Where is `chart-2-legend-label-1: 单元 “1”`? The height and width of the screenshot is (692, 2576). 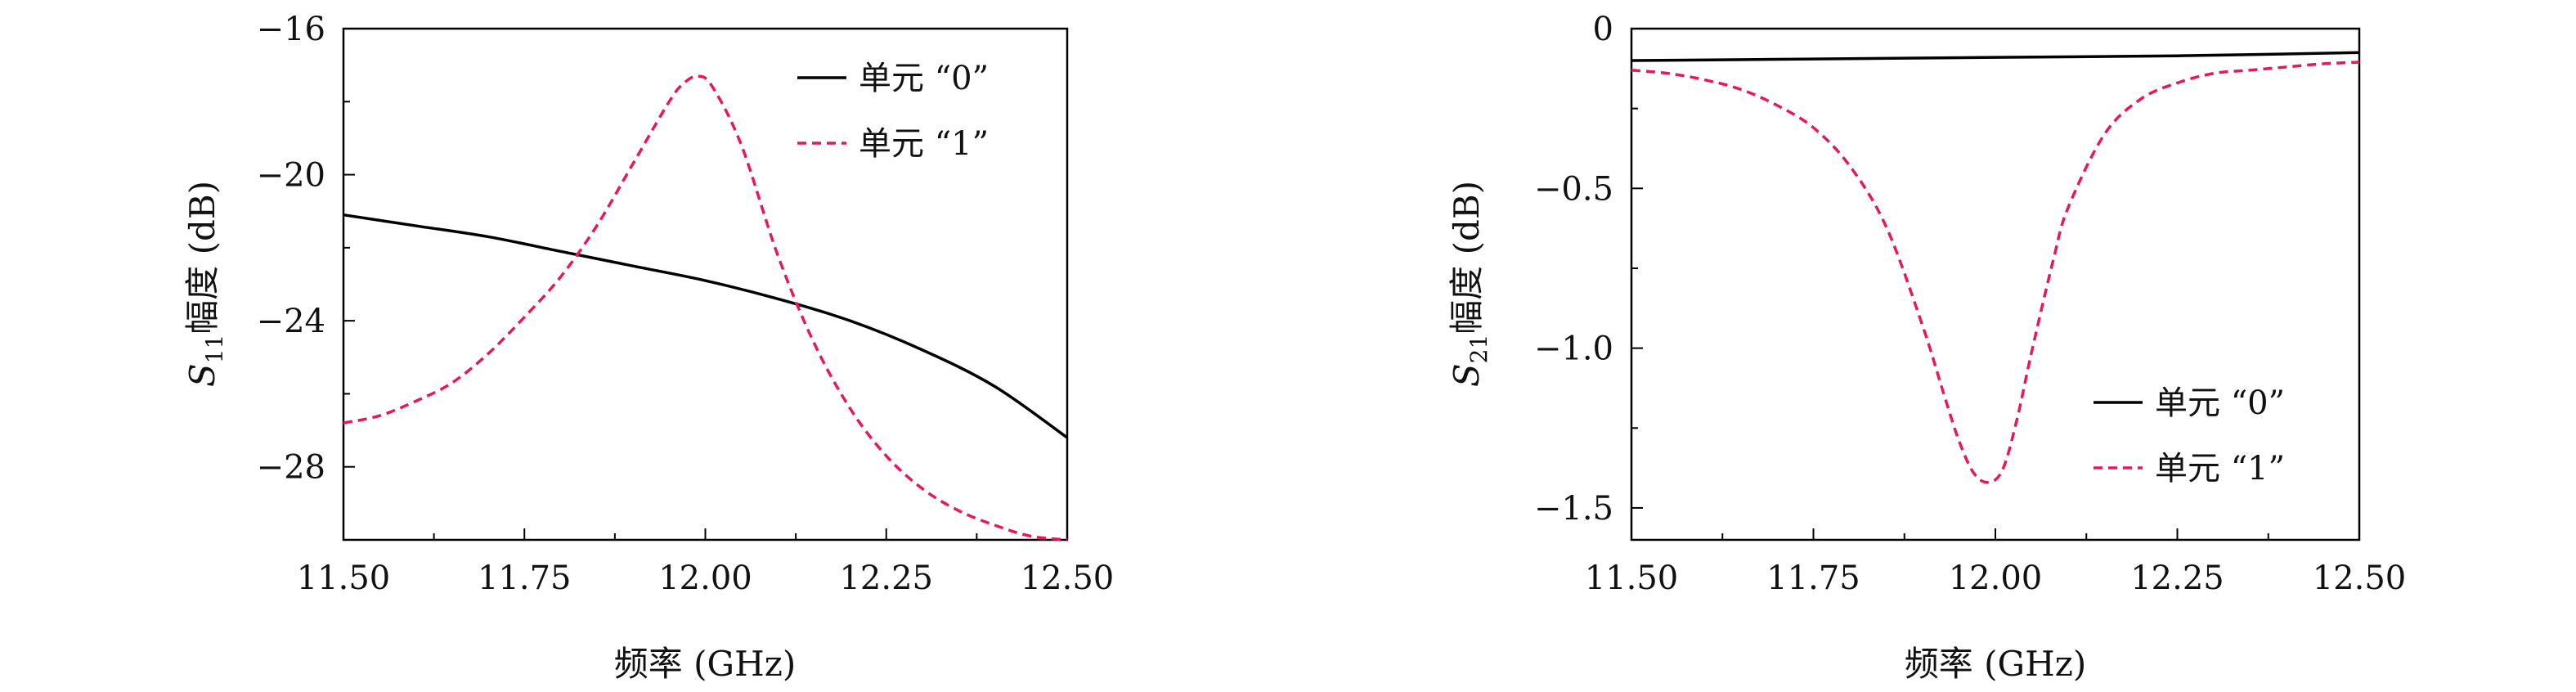 chart-2-legend-label-1: 单元 “1” is located at coordinates (2220, 469).